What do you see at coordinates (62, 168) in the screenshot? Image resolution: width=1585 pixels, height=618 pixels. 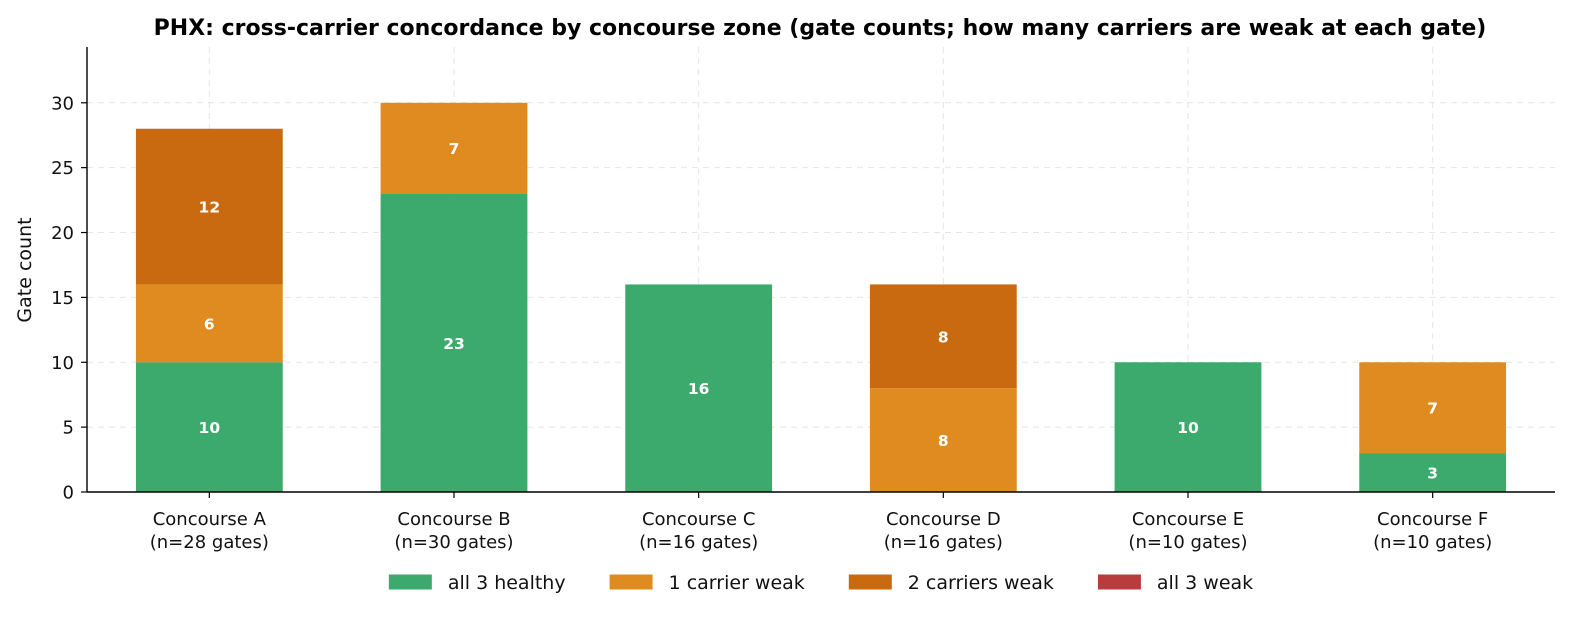 I see `y-tick-label: 25` at bounding box center [62, 168].